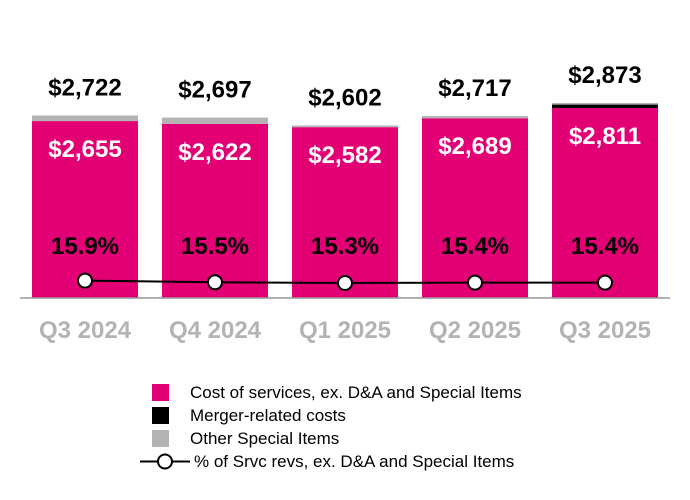 The width and height of the screenshot is (690, 500). I want to click on bar-value-label: $2,689, so click(474, 146).